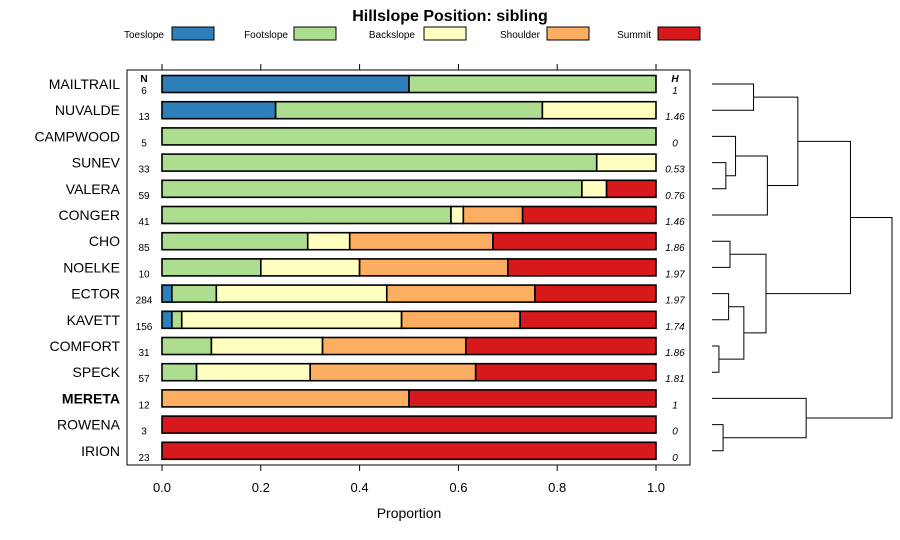 This screenshot has height=540, width=900. I want to click on bar-segment-ector-toeslope, so click(167, 293).